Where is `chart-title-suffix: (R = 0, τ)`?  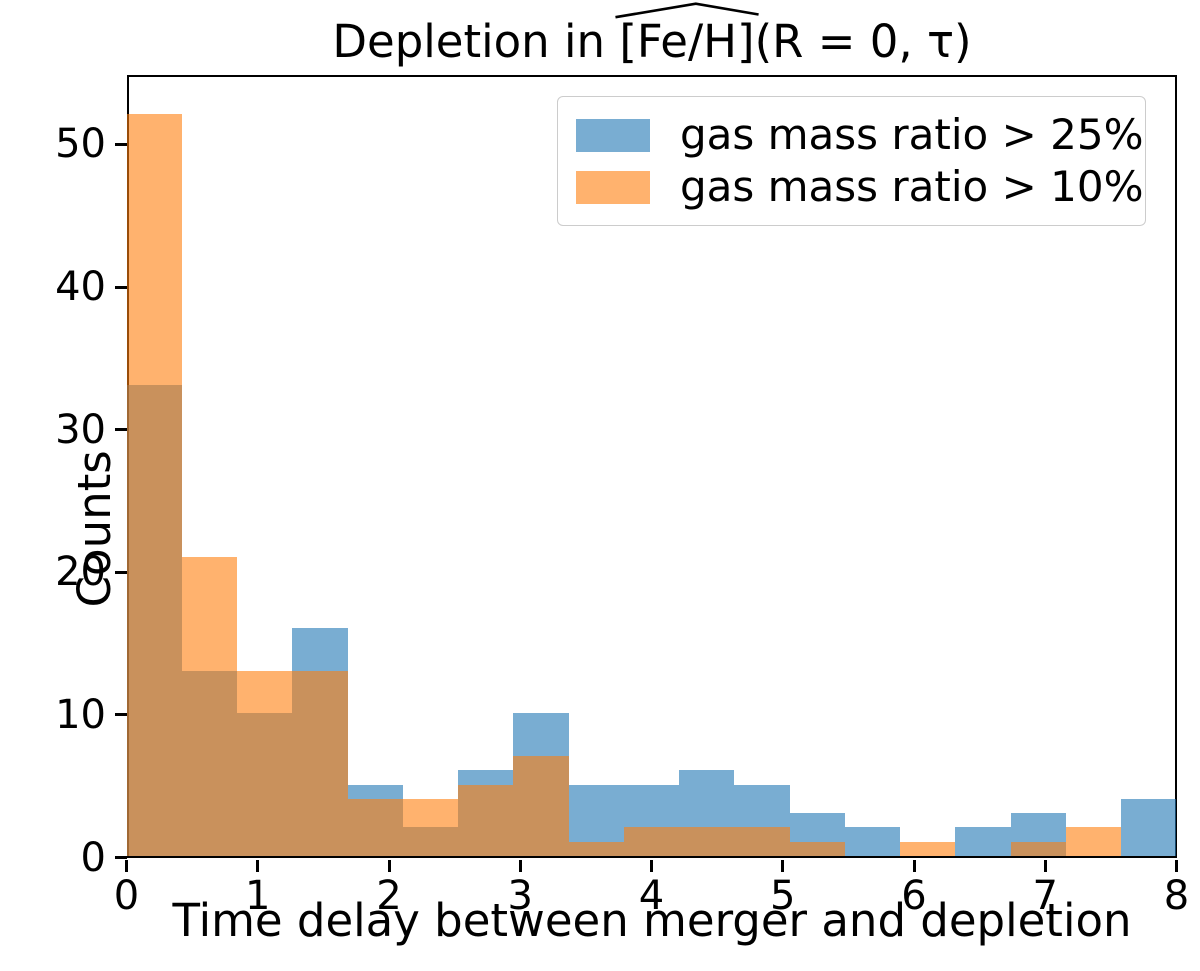 chart-title-suffix: (R = 0, τ) is located at coordinates (863, 41).